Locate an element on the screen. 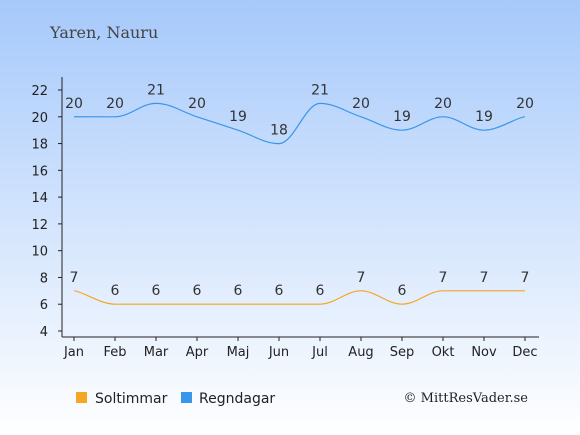  legend-label-regndagar: Regndagar is located at coordinates (237, 399).